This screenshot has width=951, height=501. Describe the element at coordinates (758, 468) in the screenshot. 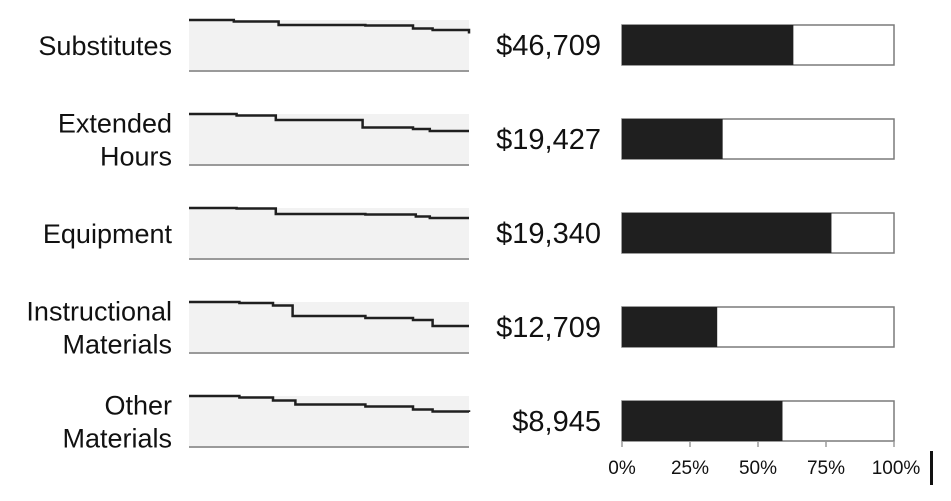

I see `x-tick-label: 50%` at that location.